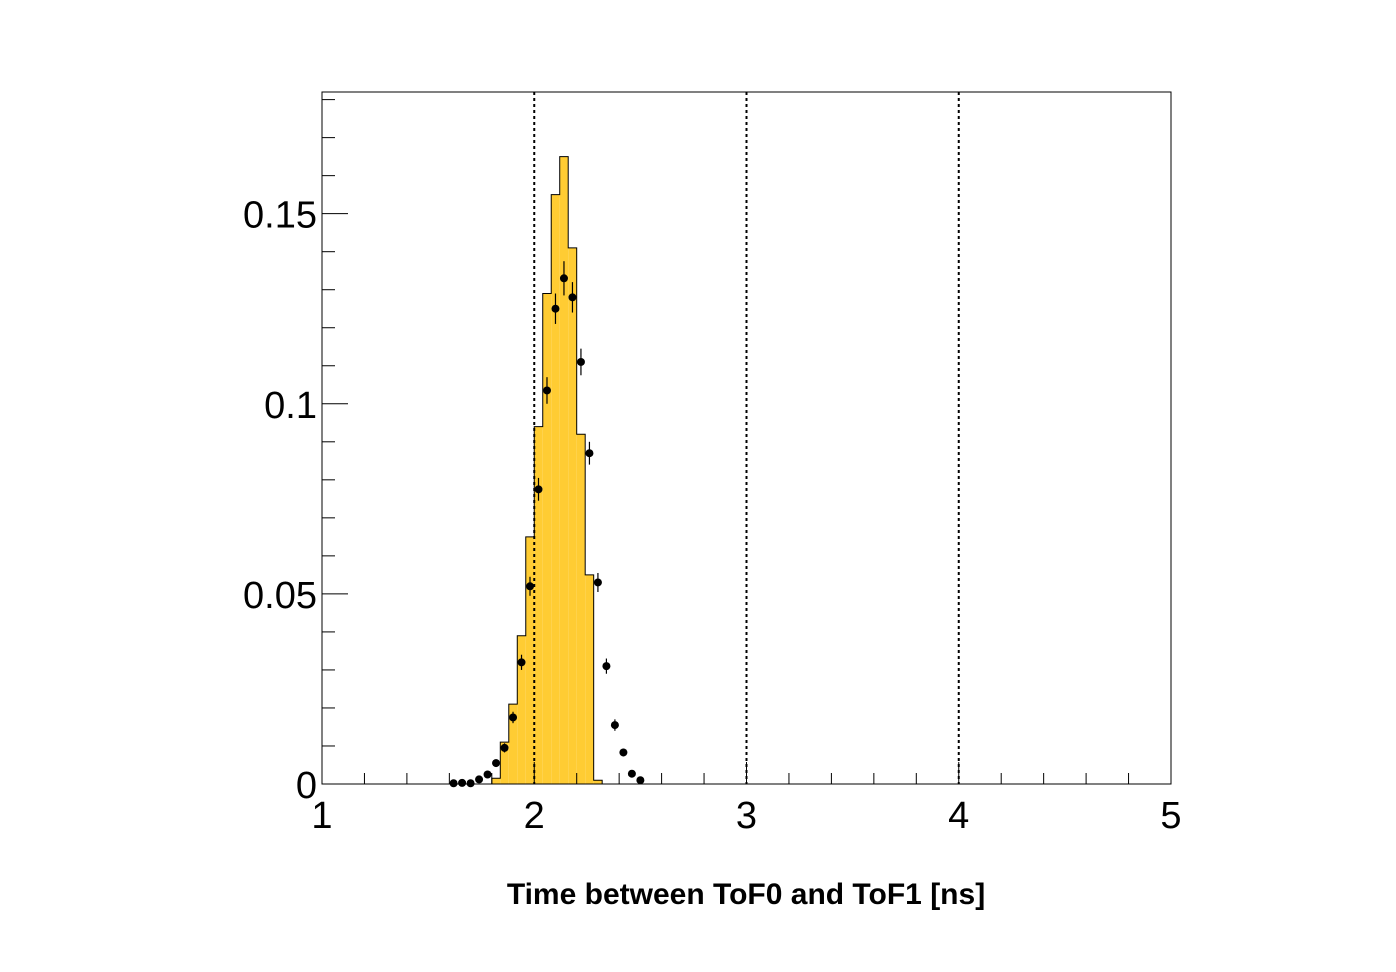  Describe the element at coordinates (321, 816) in the screenshot. I see `x-tick-label: 1` at that location.